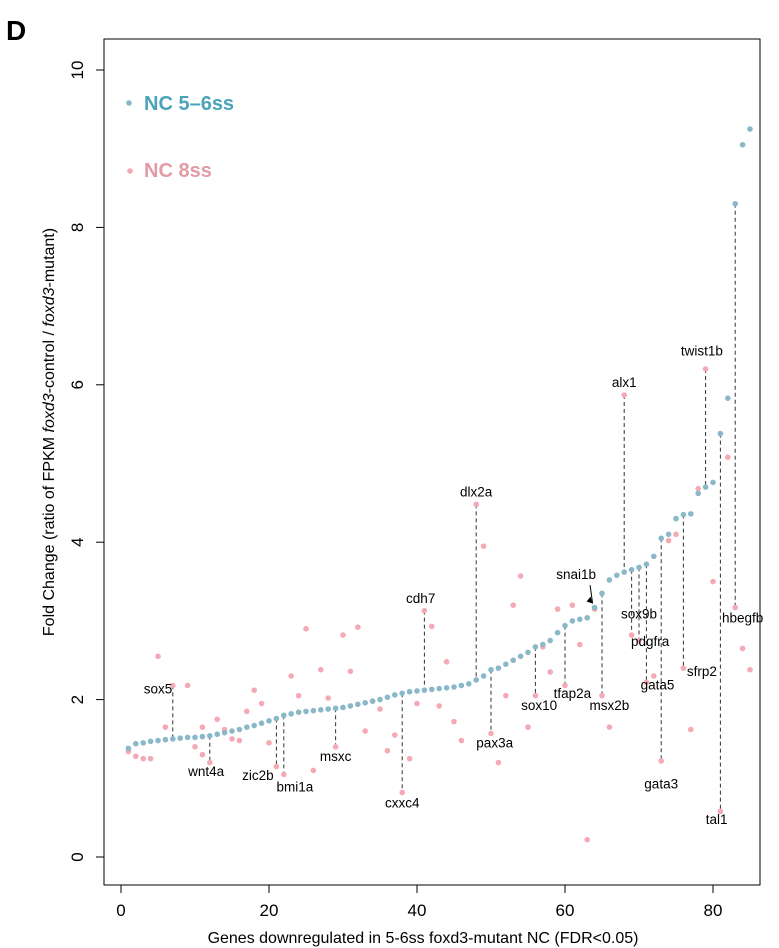 This screenshot has height=948, width=779. I want to click on gene-label-alx1: alx1, so click(624, 382).